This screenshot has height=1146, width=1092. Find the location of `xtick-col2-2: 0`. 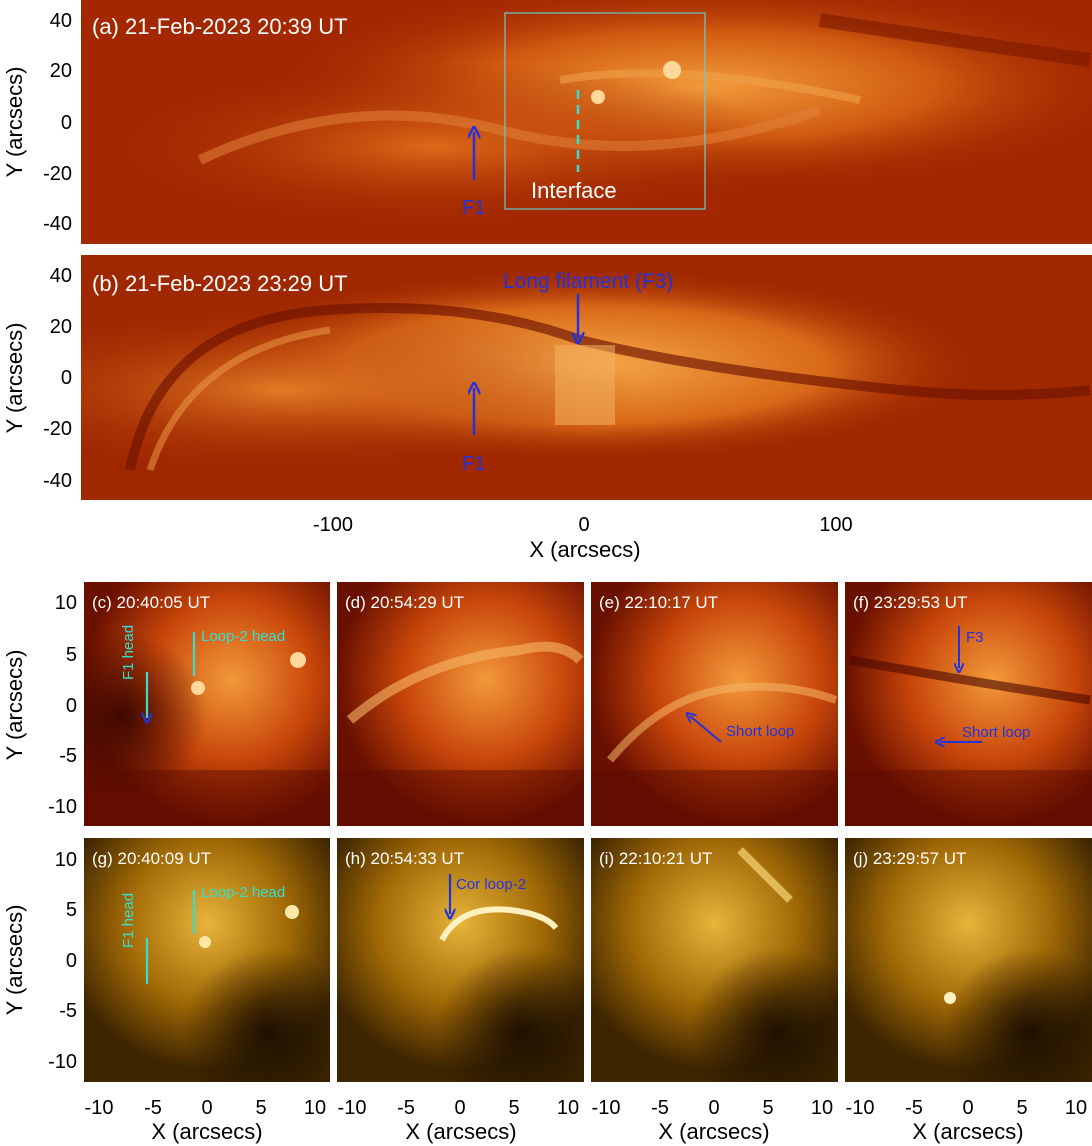

xtick-col2-2: 0 is located at coordinates (459, 1108).